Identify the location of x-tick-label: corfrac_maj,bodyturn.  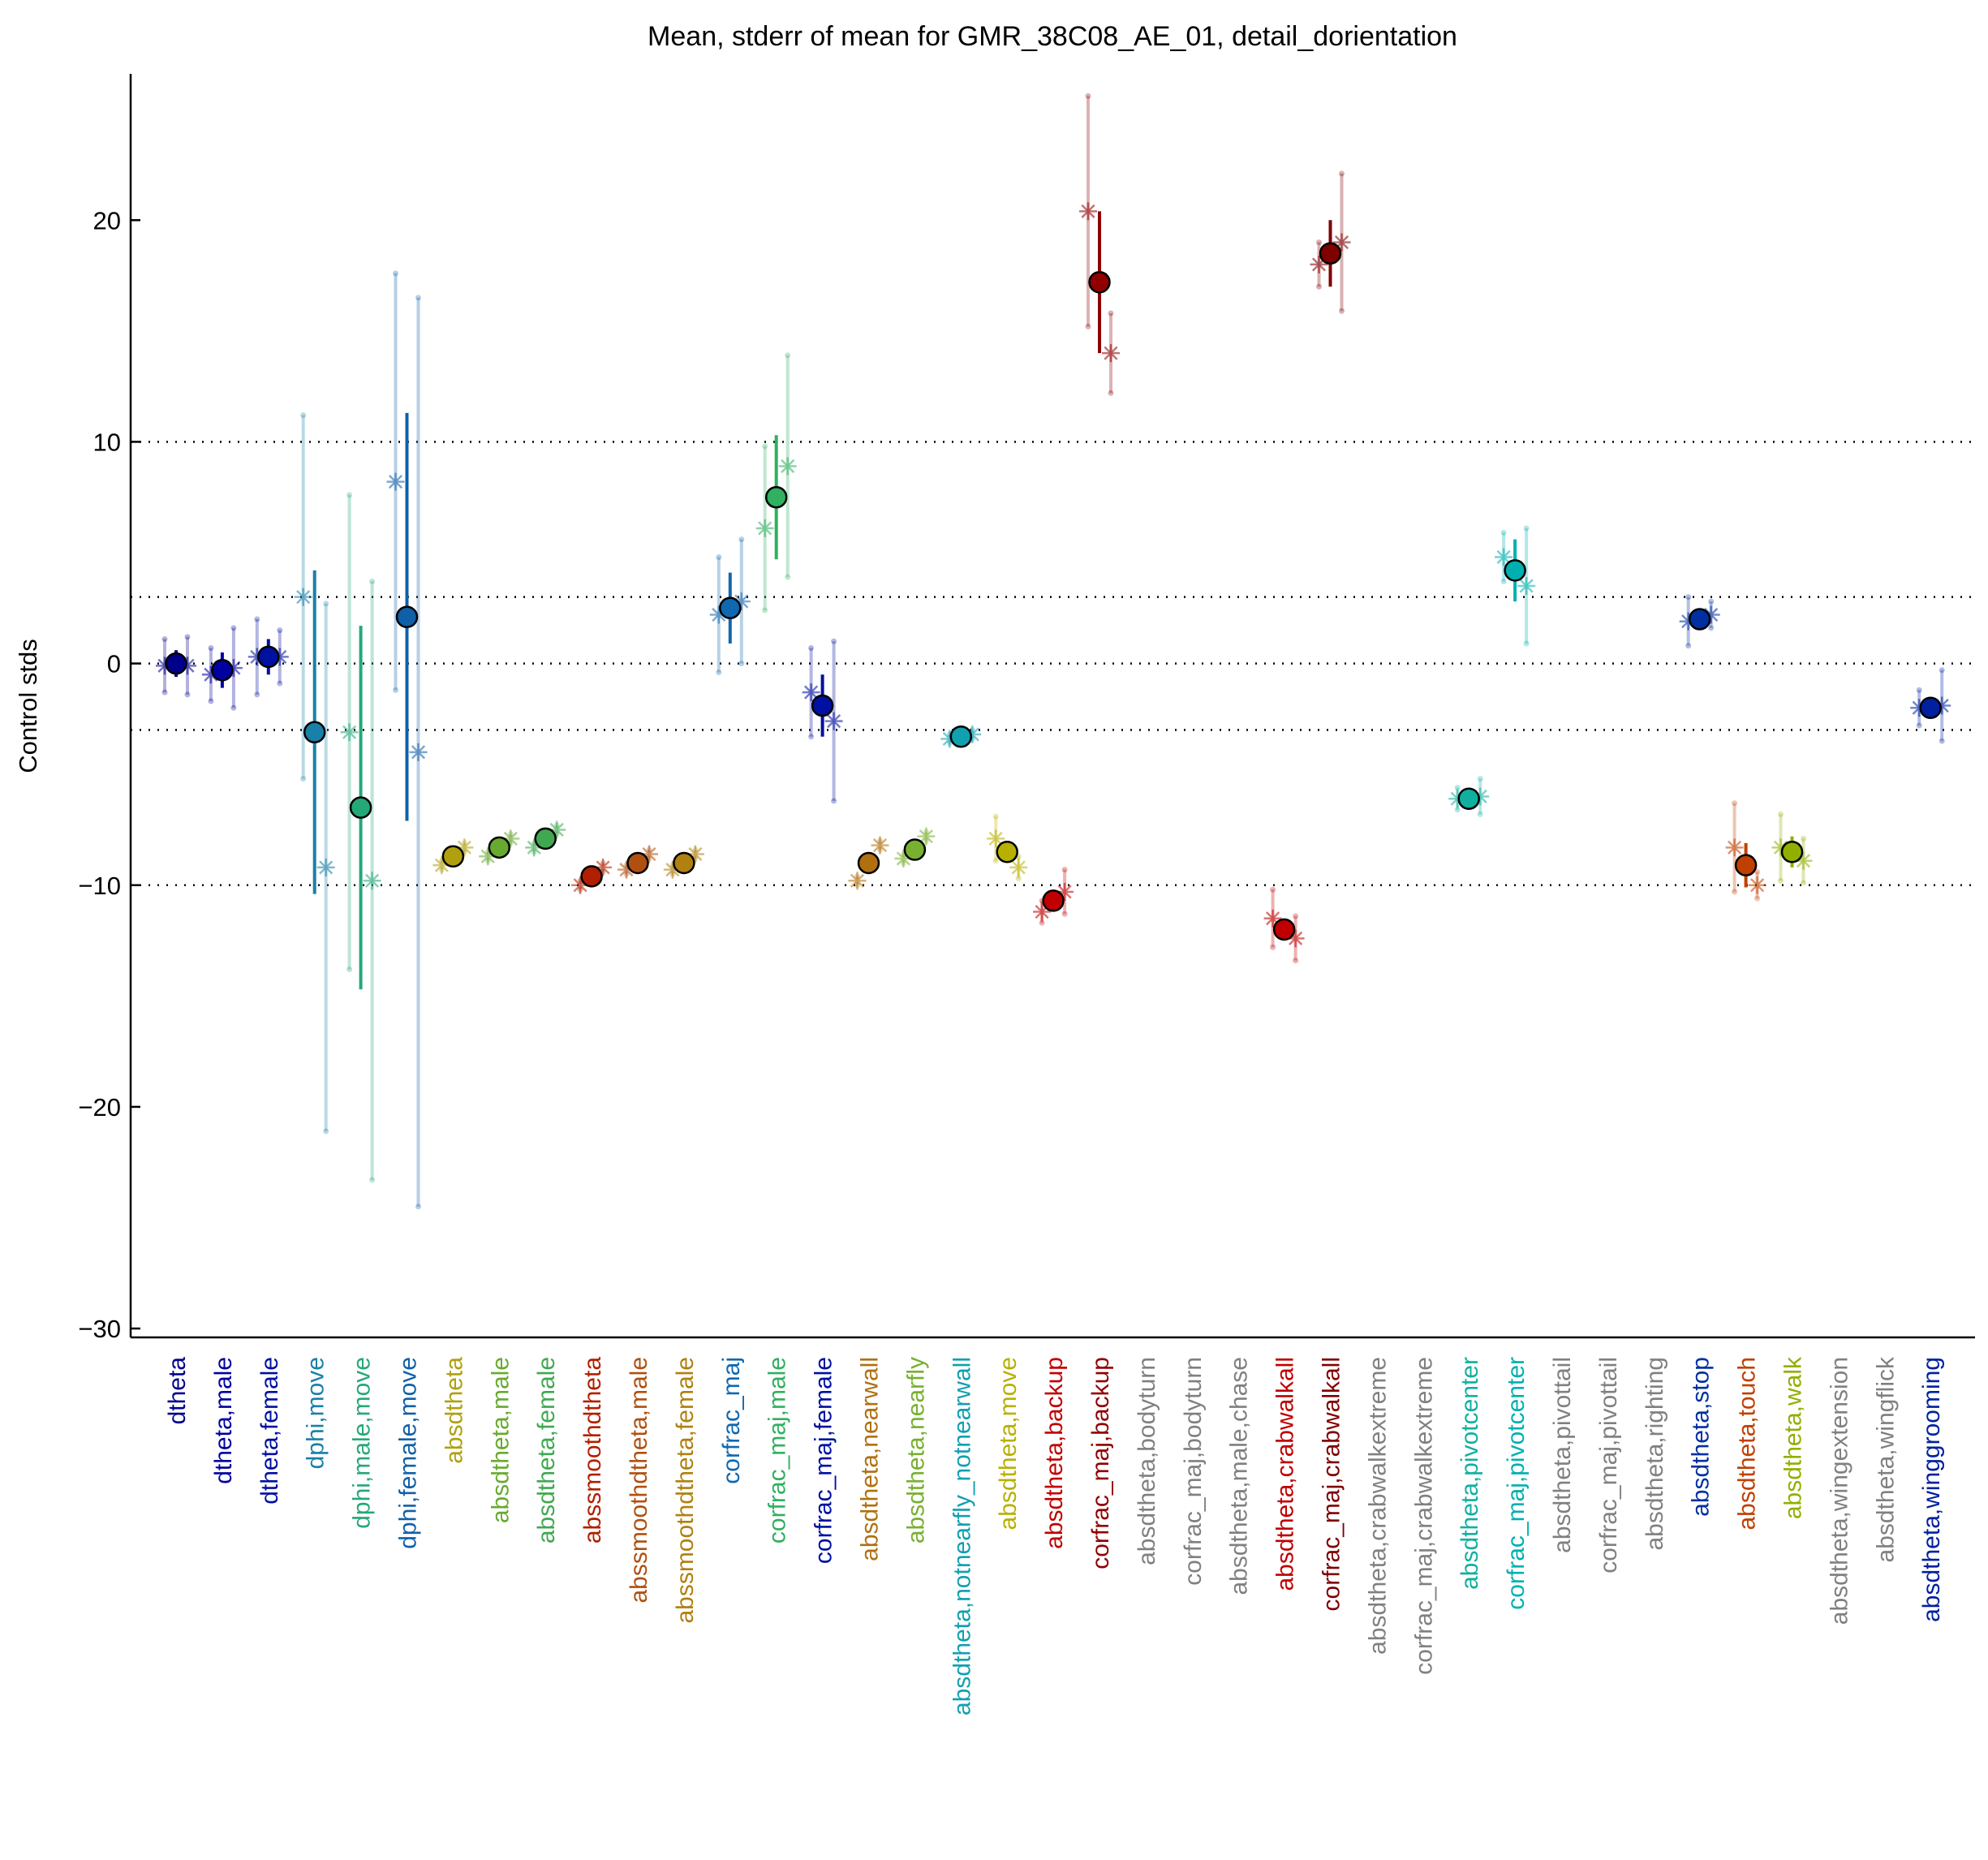
(1193, 1471).